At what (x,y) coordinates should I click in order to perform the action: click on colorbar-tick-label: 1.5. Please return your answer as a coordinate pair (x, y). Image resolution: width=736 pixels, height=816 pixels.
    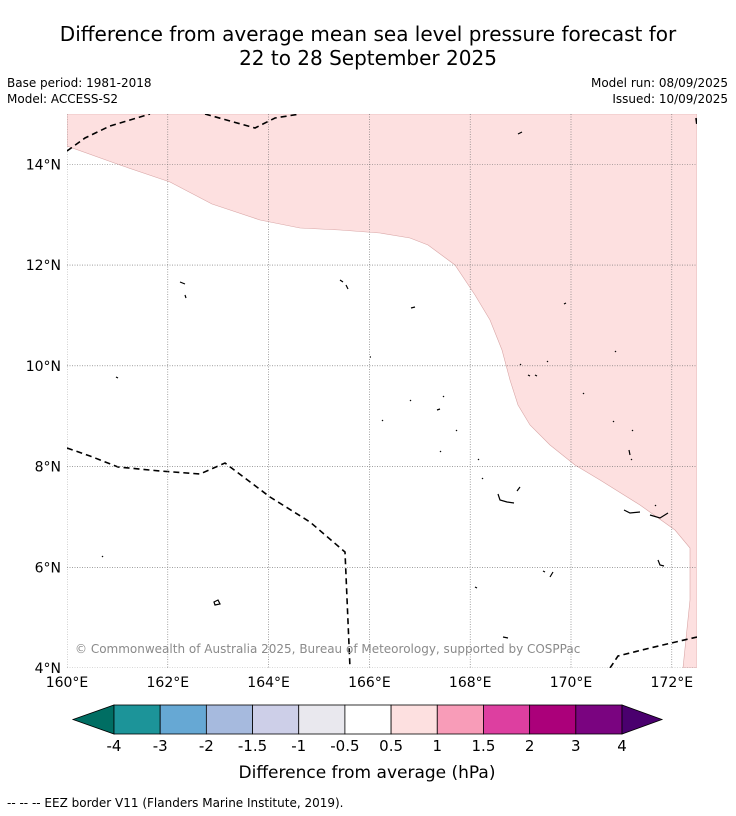
    Looking at the image, I should click on (484, 746).